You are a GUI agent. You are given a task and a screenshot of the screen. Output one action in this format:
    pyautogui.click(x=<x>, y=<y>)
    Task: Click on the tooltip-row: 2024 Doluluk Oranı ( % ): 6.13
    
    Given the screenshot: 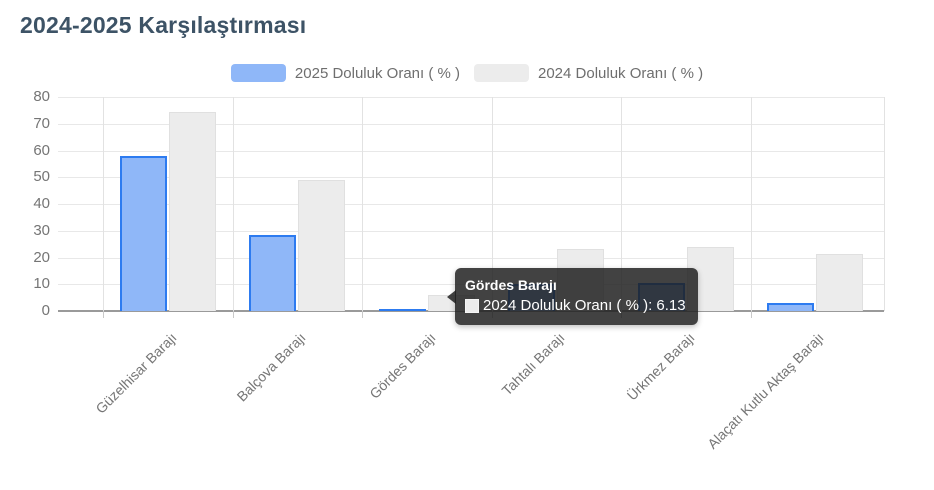 What is the action you would take?
    pyautogui.click(x=575, y=306)
    